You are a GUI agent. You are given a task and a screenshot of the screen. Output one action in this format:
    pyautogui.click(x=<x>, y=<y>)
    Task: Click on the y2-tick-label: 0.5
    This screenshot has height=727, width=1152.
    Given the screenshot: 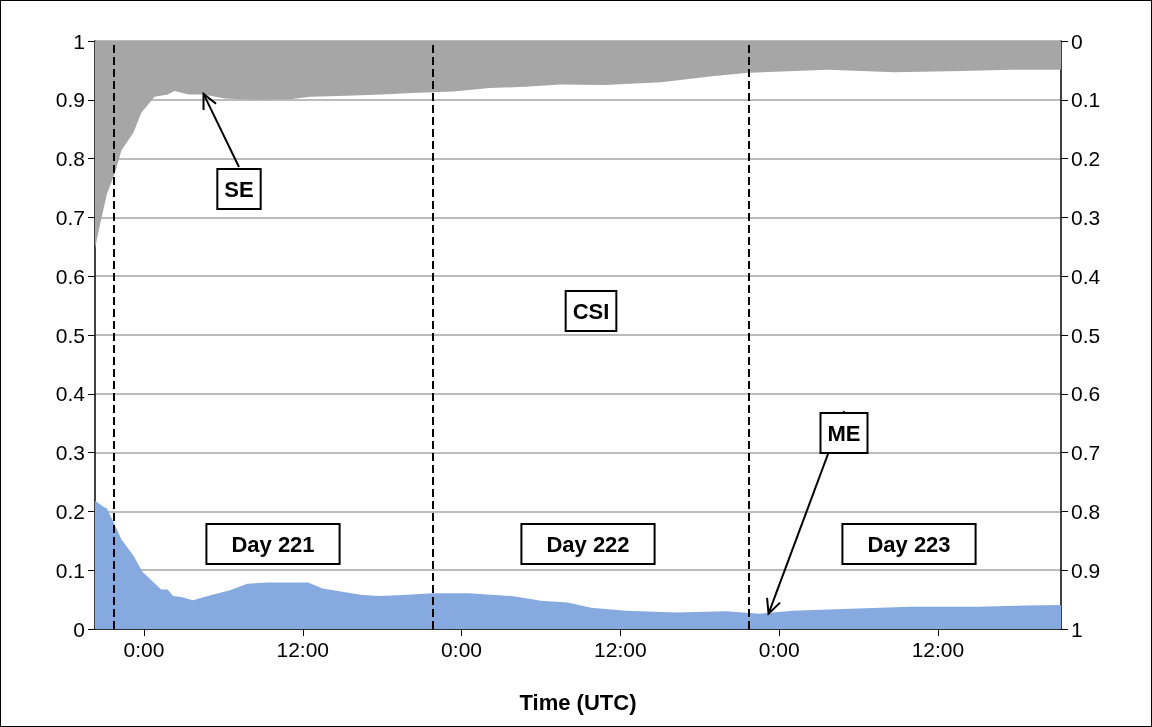 What is the action you would take?
    pyautogui.click(x=1086, y=335)
    